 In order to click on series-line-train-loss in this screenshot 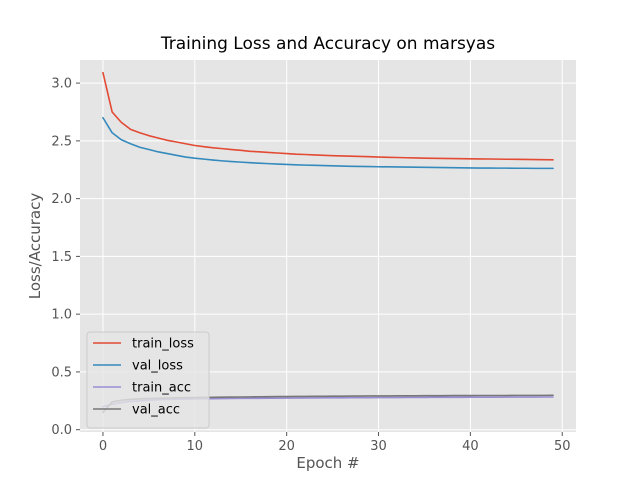, I will do `click(328, 116)`.